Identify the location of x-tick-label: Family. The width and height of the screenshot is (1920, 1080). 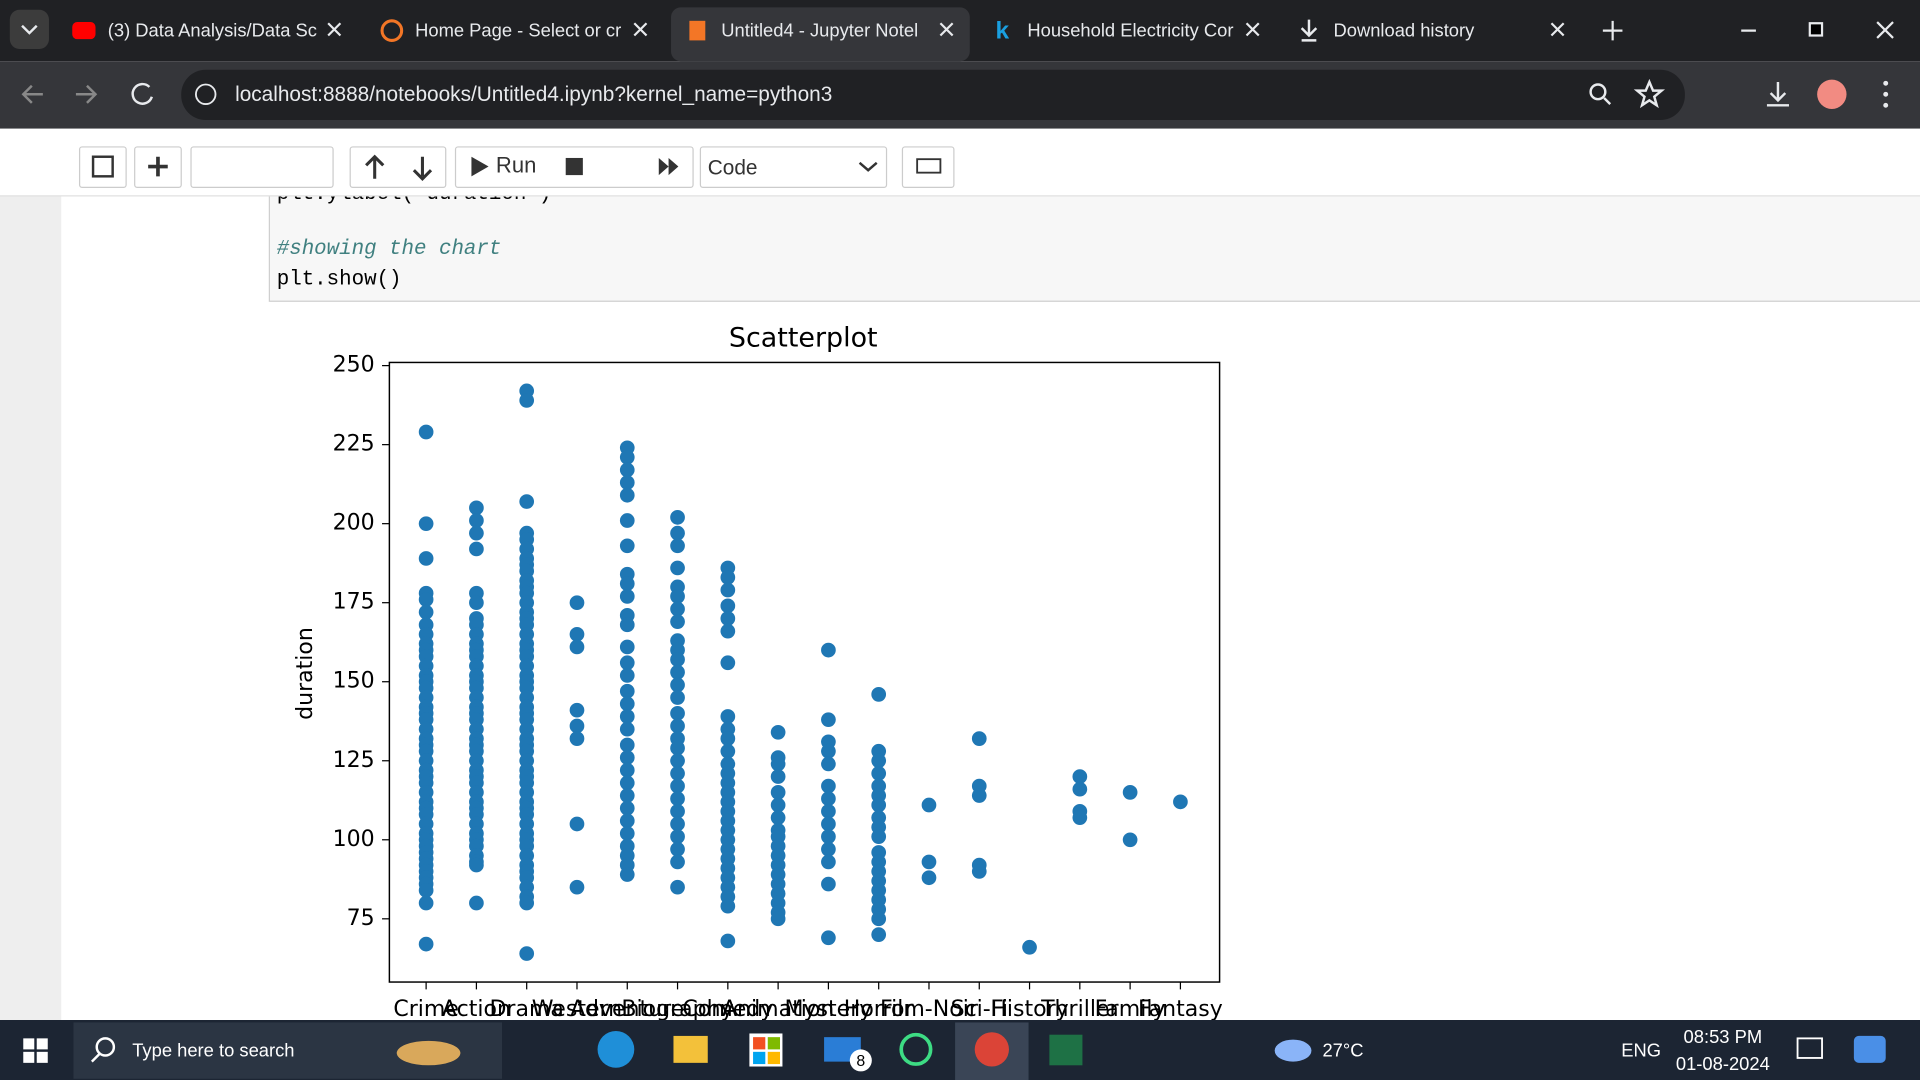
(1130, 1009).